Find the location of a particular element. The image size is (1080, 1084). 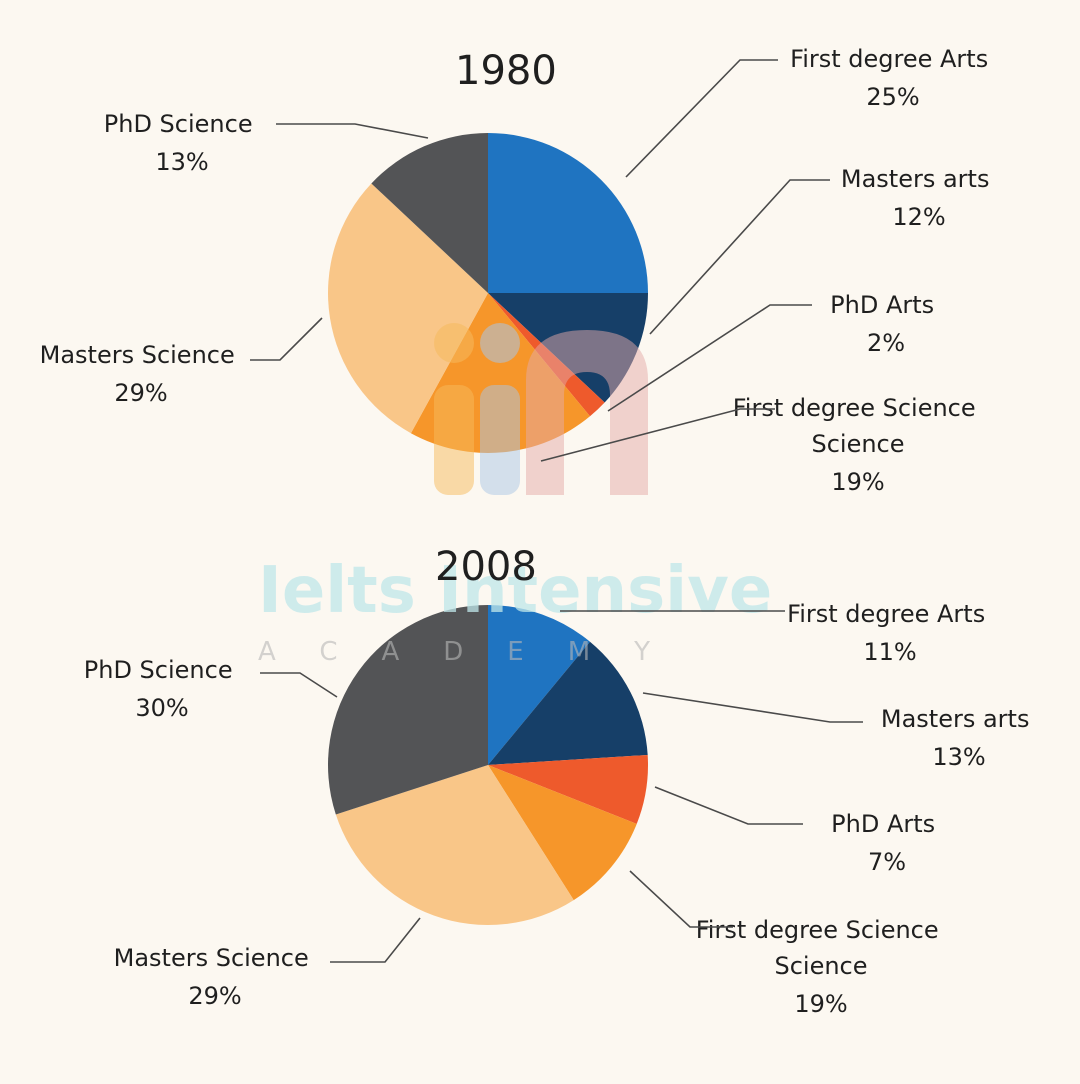

chart-title-1980: 1980 is located at coordinates (506, 71).